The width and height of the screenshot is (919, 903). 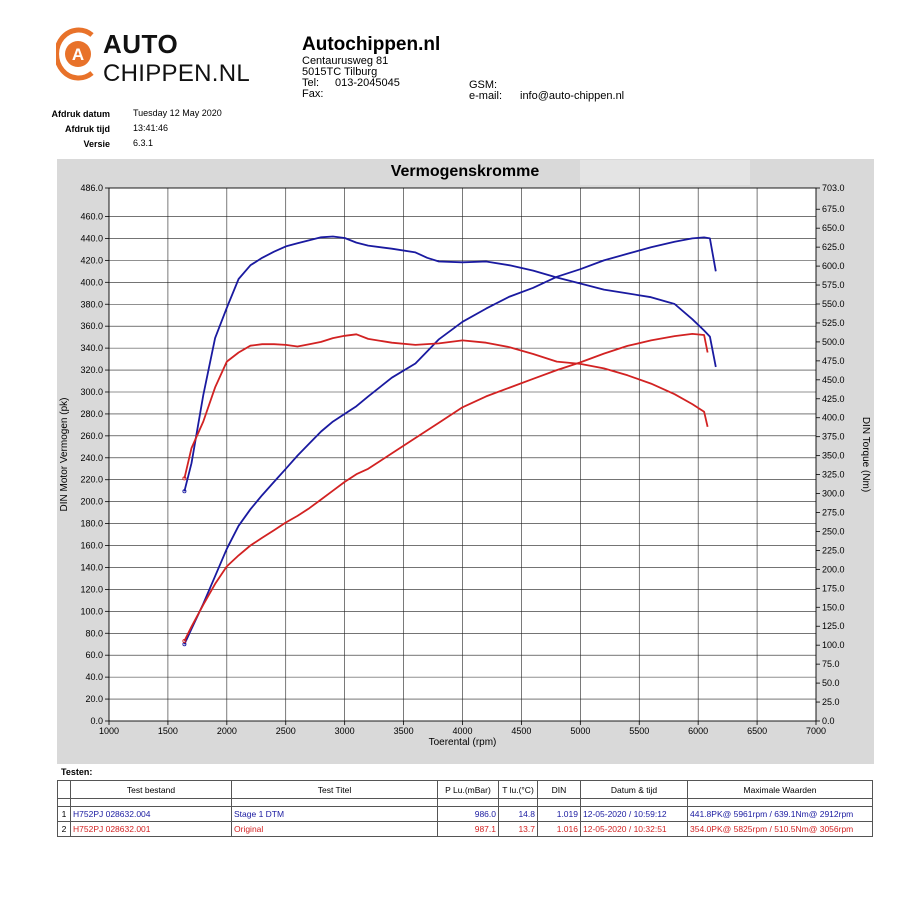 I want to click on y-axis-label: DIN Motor Vermogen (pk), so click(x=64, y=455).